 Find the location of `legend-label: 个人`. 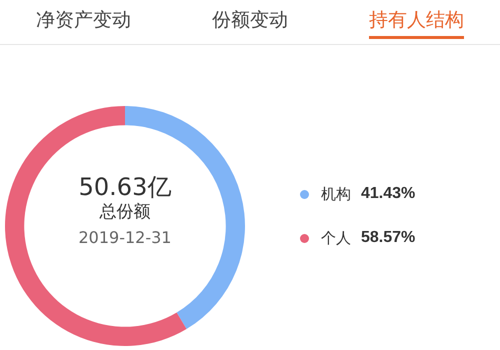

legend-label: 个人 is located at coordinates (336, 238).